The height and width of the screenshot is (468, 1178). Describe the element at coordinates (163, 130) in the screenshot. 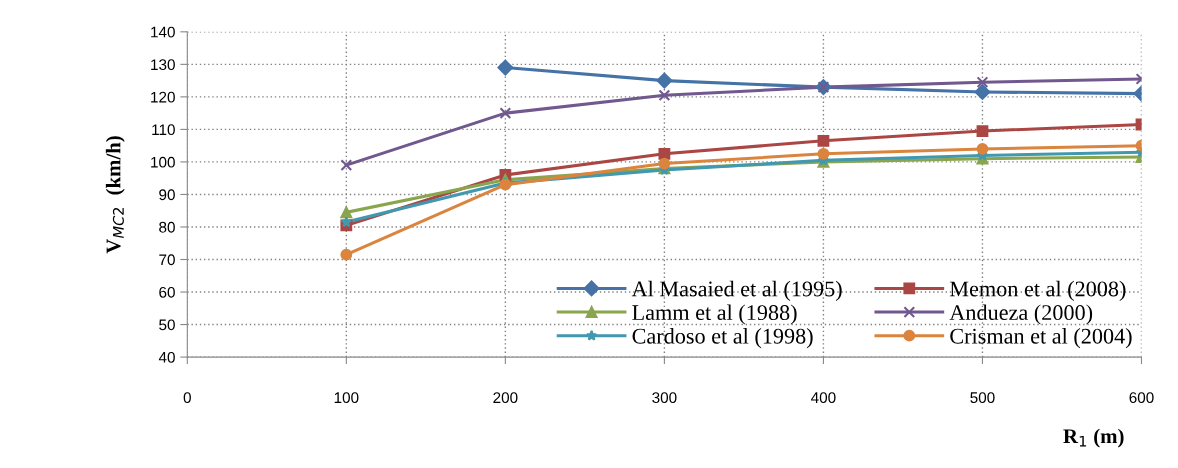

I see `y-tick-label: 110` at that location.